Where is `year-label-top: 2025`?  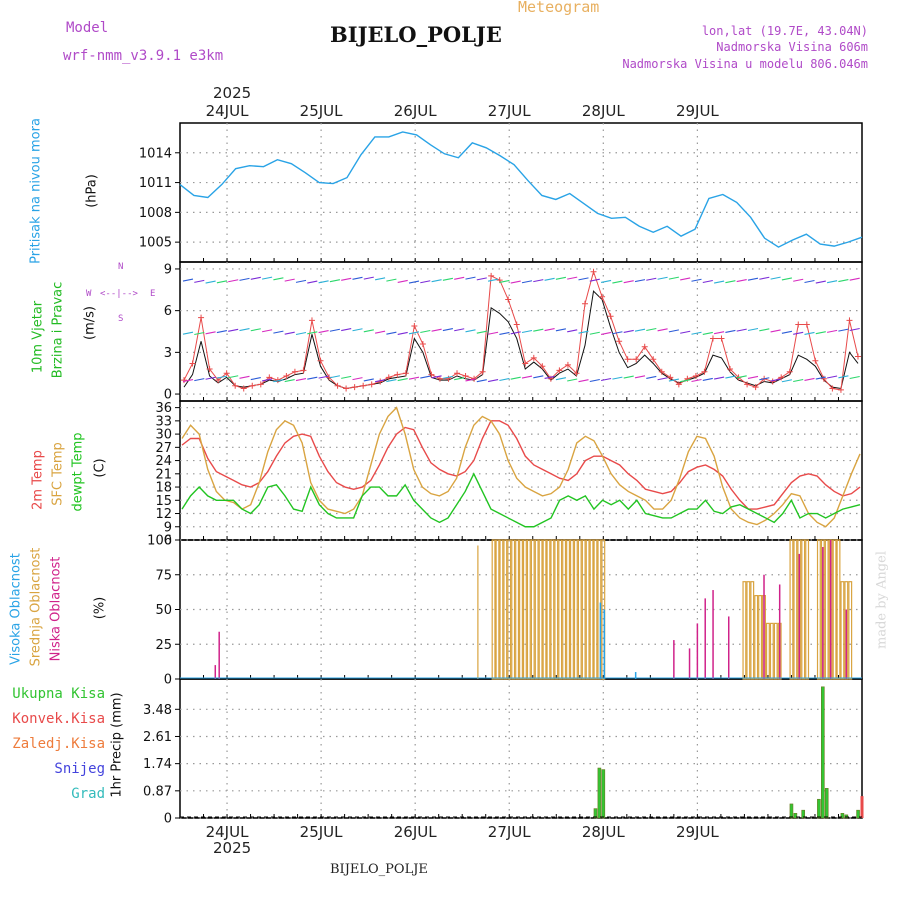 year-label-top: 2025 is located at coordinates (232, 93).